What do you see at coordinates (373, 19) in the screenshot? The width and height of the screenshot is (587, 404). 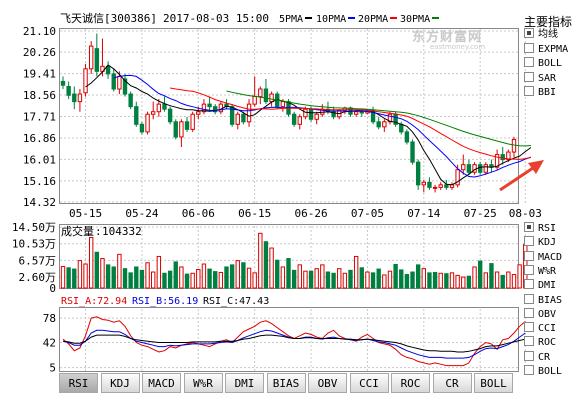 I see `ma-legend-20: 20PMA` at bounding box center [373, 19].